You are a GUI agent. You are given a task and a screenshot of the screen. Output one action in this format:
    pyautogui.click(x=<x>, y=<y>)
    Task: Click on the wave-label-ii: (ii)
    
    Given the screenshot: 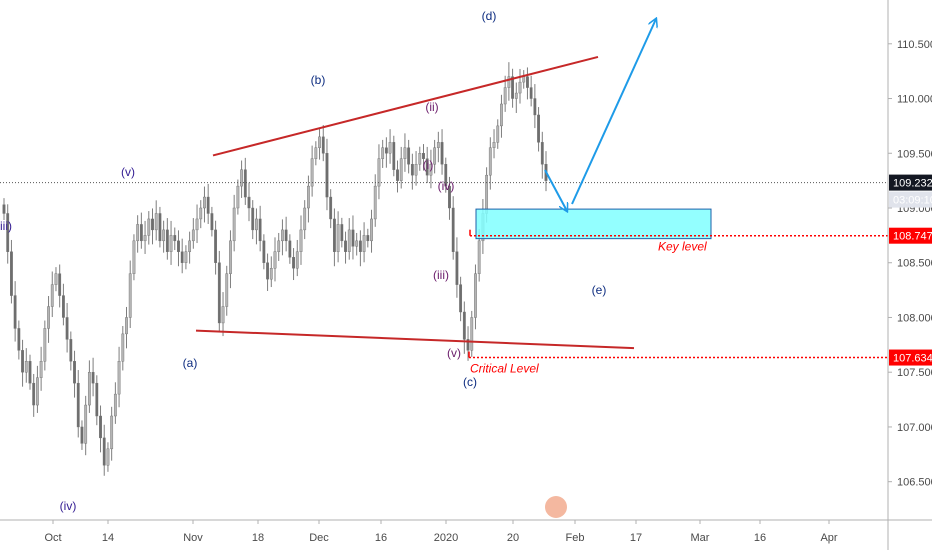 What is the action you would take?
    pyautogui.click(x=431, y=107)
    